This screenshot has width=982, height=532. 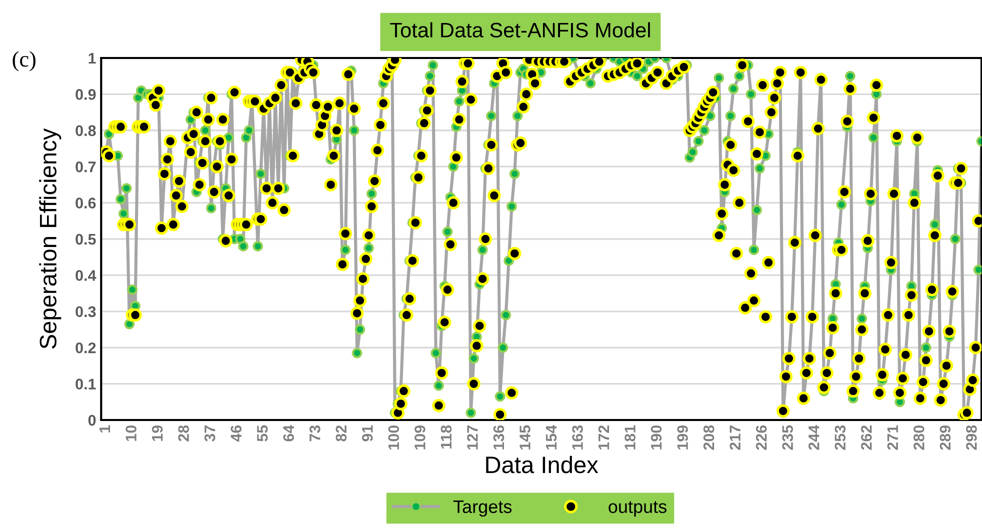 I want to click on x-tick-label: 55, so click(x=262, y=433).